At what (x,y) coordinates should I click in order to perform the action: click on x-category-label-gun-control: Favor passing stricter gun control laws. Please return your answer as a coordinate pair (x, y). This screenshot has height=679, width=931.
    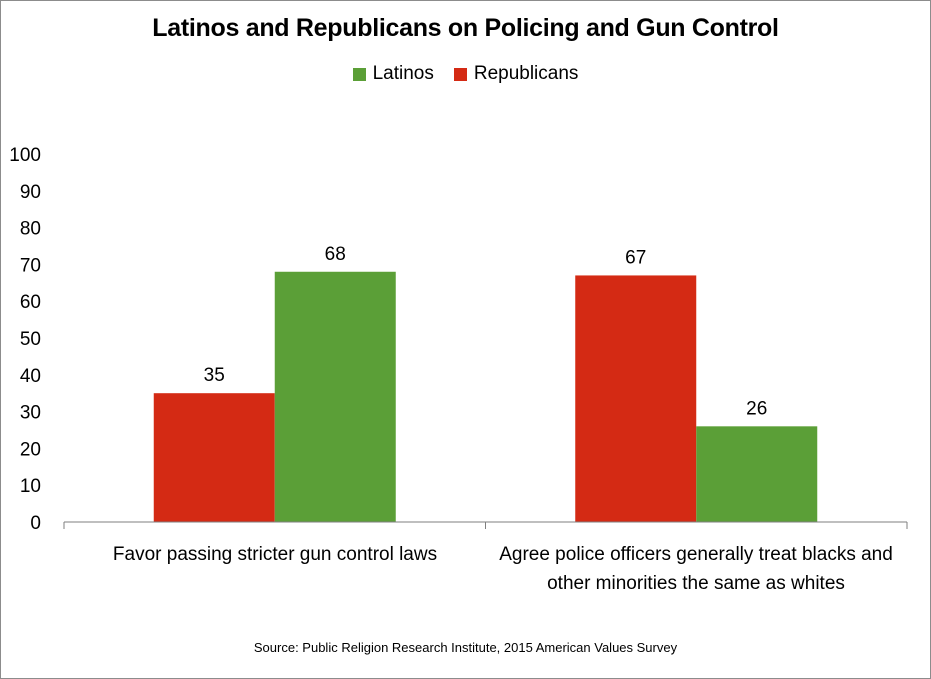
    Looking at the image, I should click on (275, 554).